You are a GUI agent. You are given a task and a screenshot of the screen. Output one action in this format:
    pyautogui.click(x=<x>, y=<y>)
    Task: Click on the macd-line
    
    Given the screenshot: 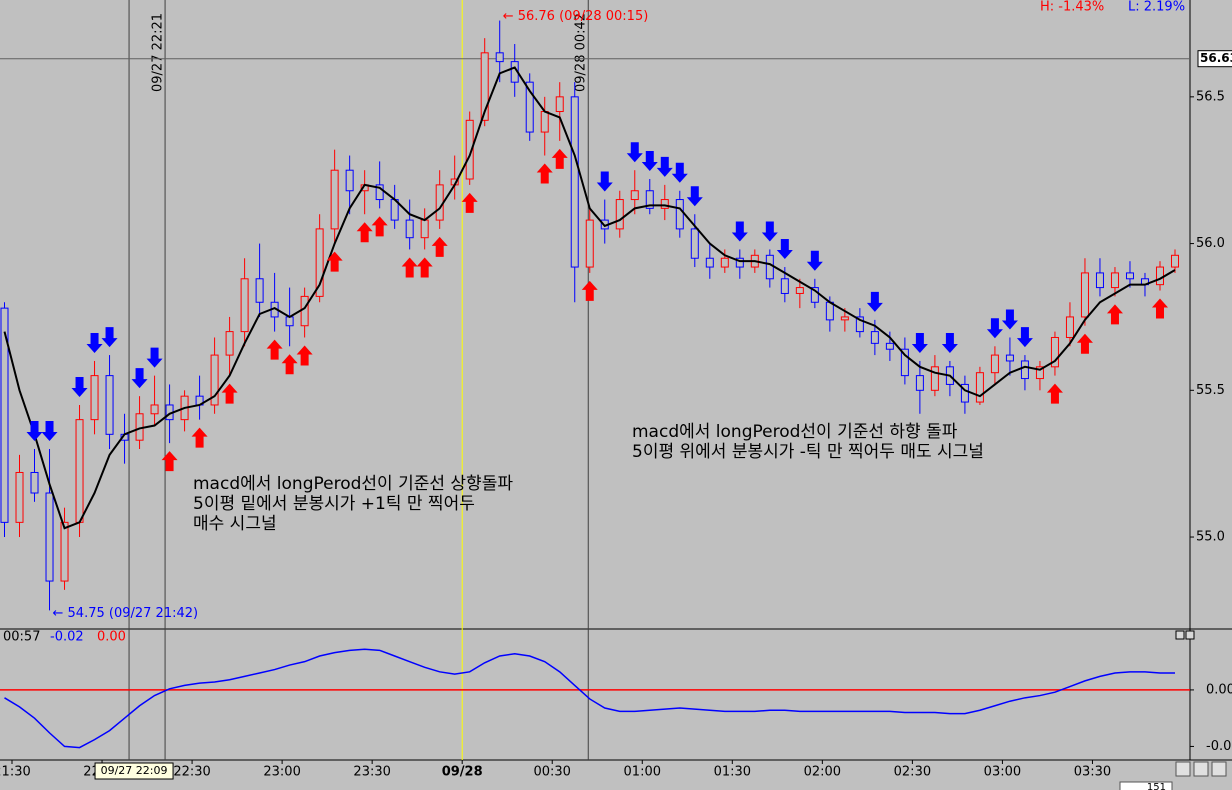 What is the action you would take?
    pyautogui.click(x=589, y=698)
    